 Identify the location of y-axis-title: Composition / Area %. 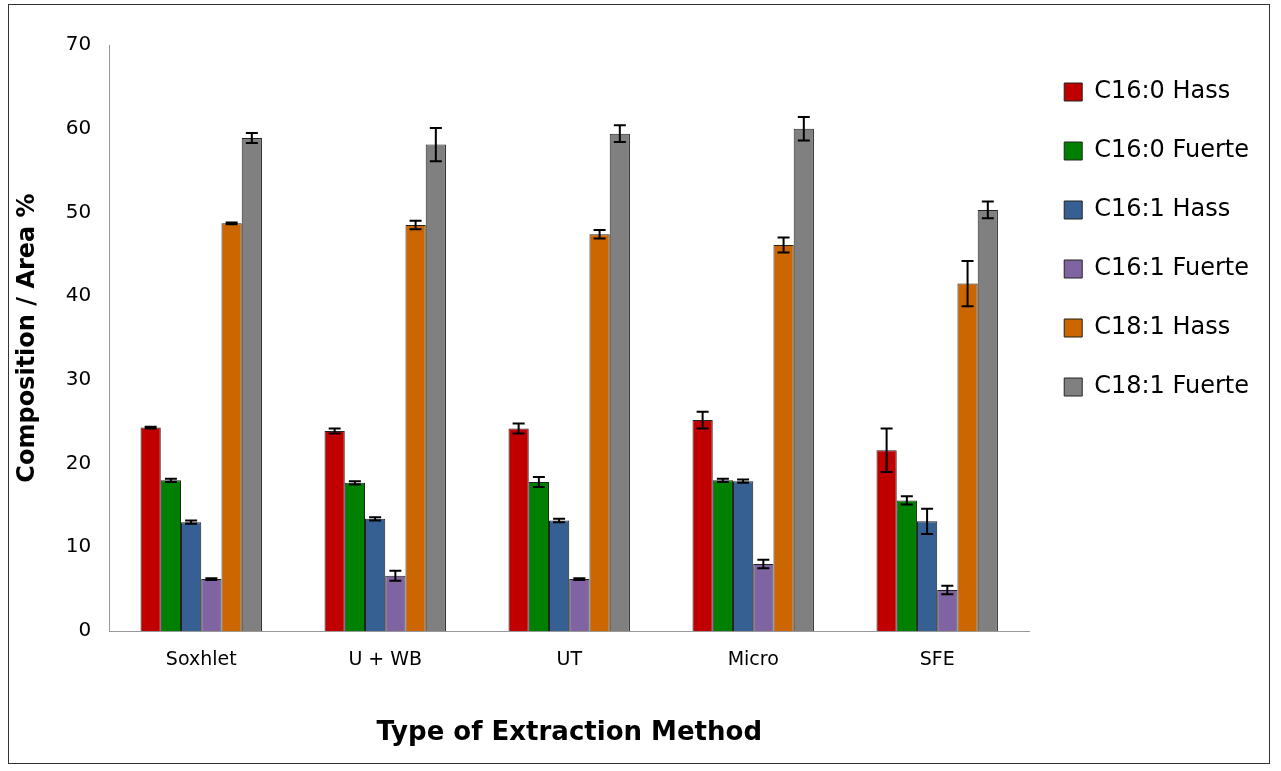
(25, 338).